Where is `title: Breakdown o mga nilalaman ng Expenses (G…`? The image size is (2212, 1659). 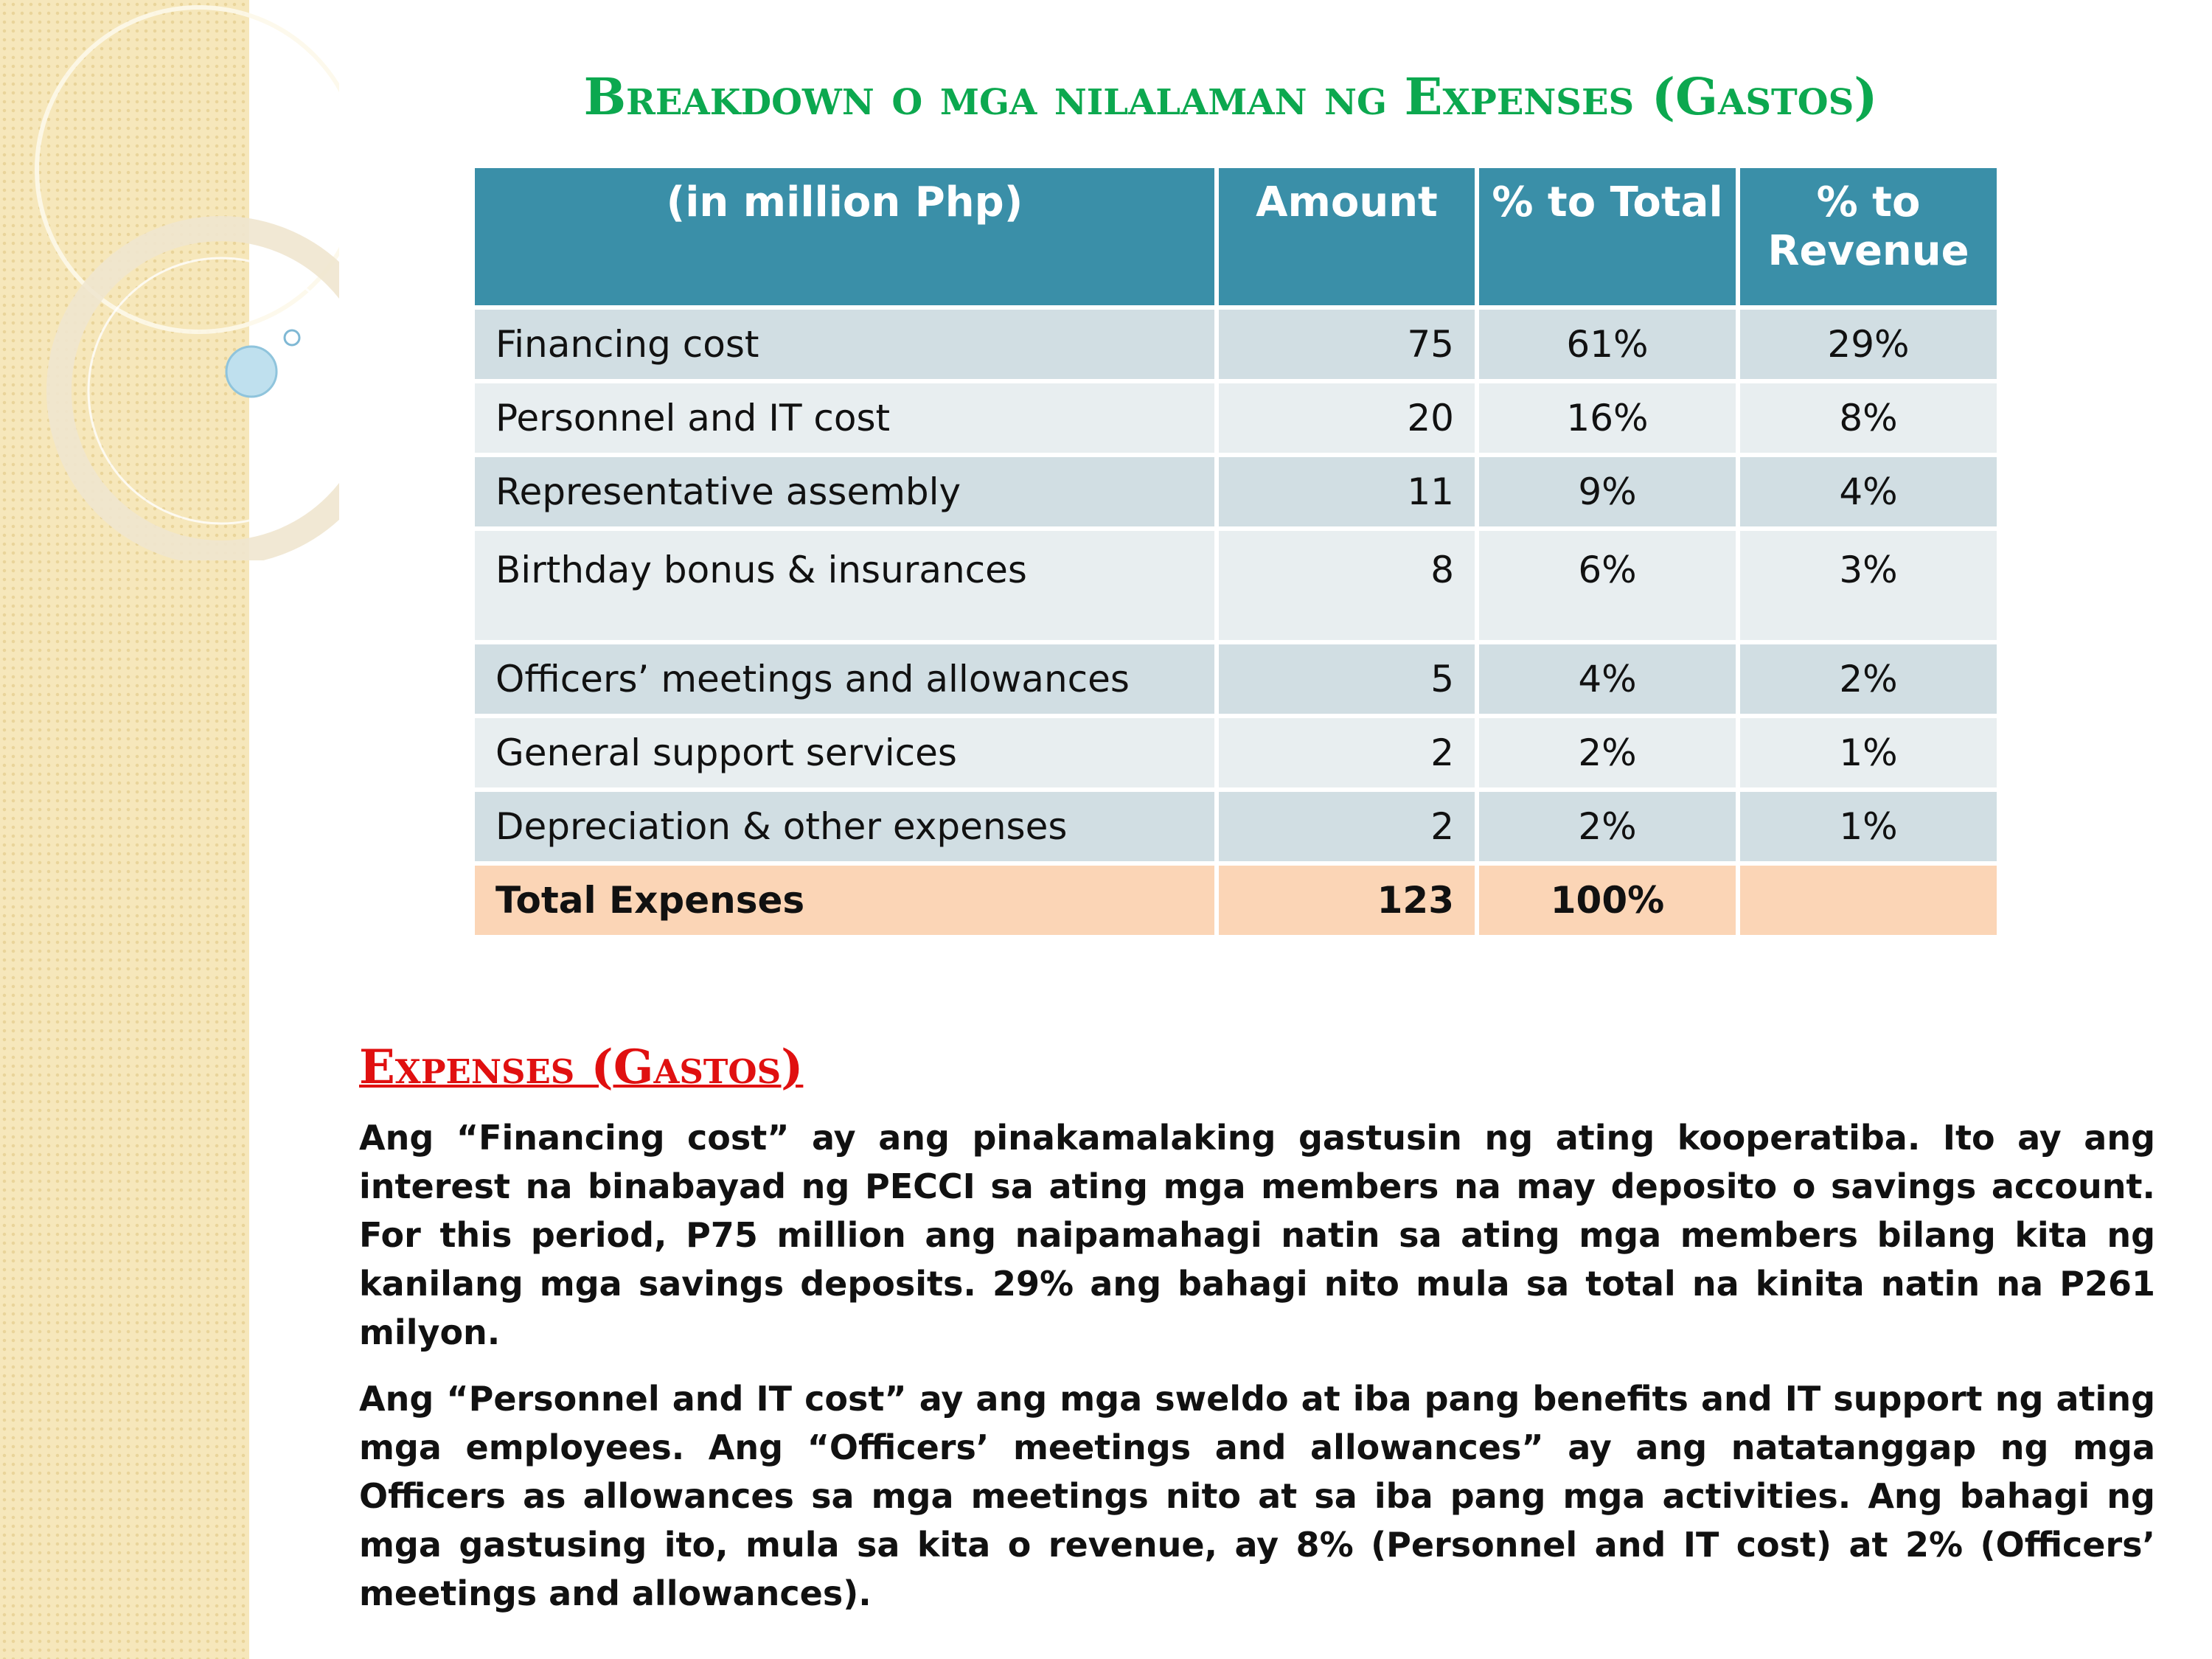 title: Breakdown o mga nilalaman ng Expenses (G… is located at coordinates (1230, 97).